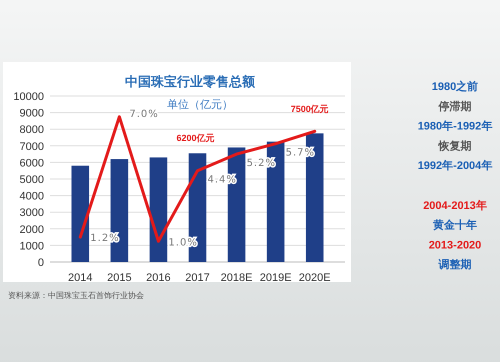 This screenshot has width=500, height=362. What do you see at coordinates (455, 106) in the screenshot?
I see `text: 停滞期` at bounding box center [455, 106].